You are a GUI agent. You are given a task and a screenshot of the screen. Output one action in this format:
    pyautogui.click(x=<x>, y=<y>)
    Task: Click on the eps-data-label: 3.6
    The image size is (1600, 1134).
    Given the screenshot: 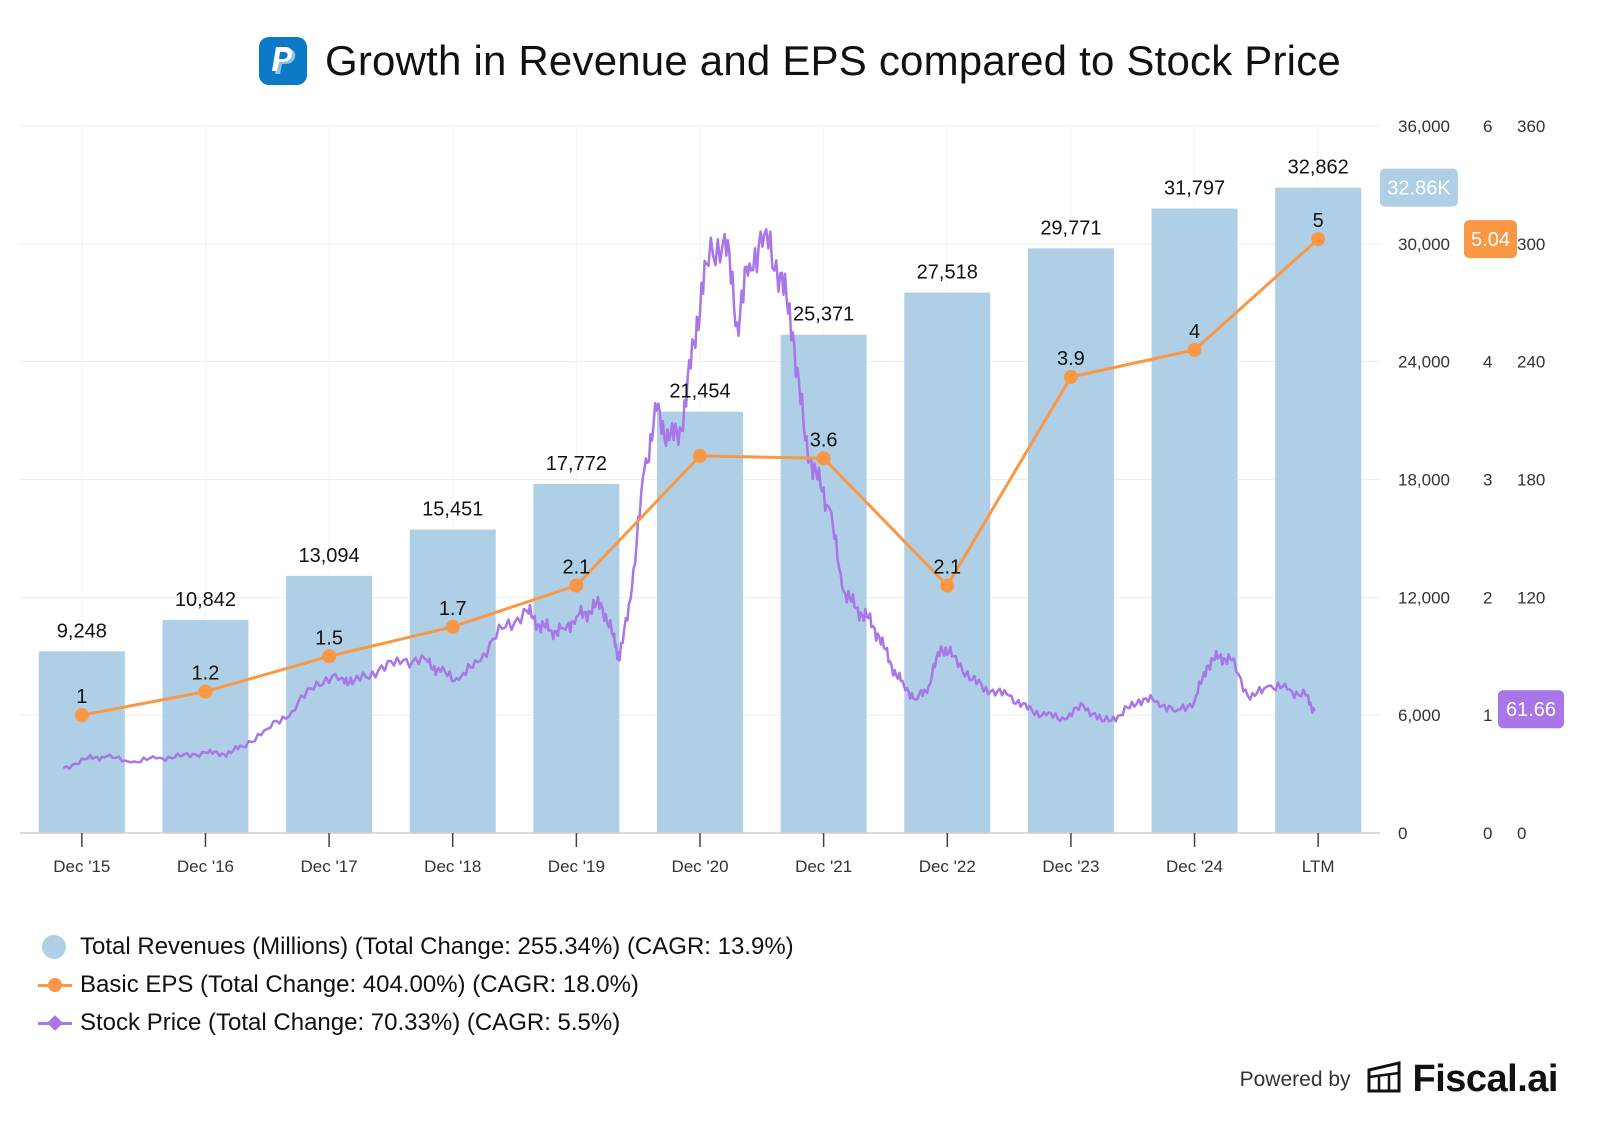 What is the action you would take?
    pyautogui.click(x=824, y=440)
    